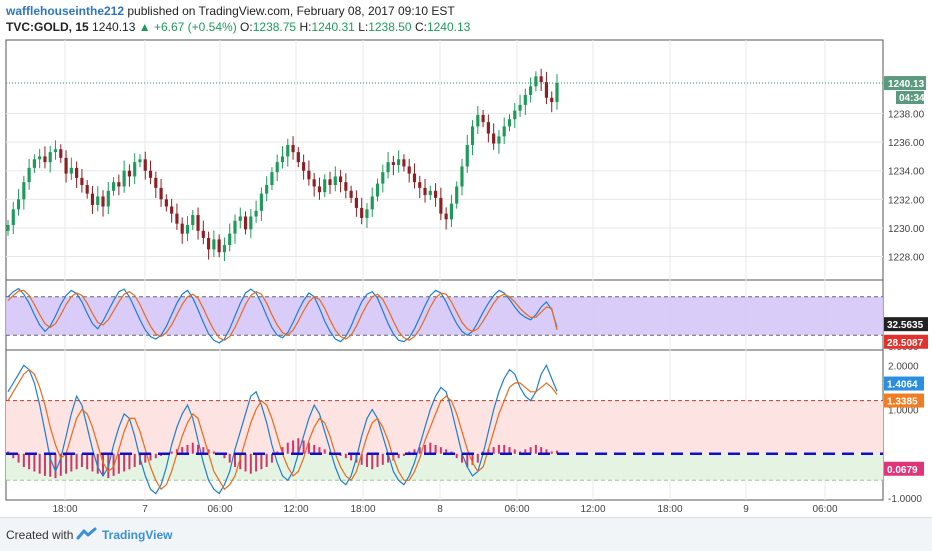  What do you see at coordinates (905, 343) in the screenshot?
I see `stoch-value-label: 28.5087` at bounding box center [905, 343].